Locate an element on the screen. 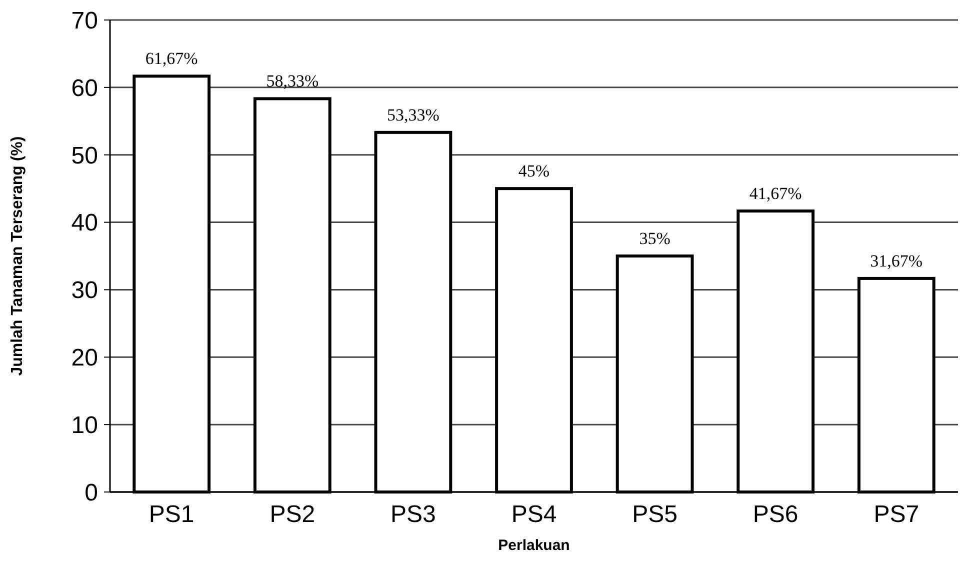  y-axis-title: Jumlah Tanaman Terserang (%) is located at coordinates (17, 256).